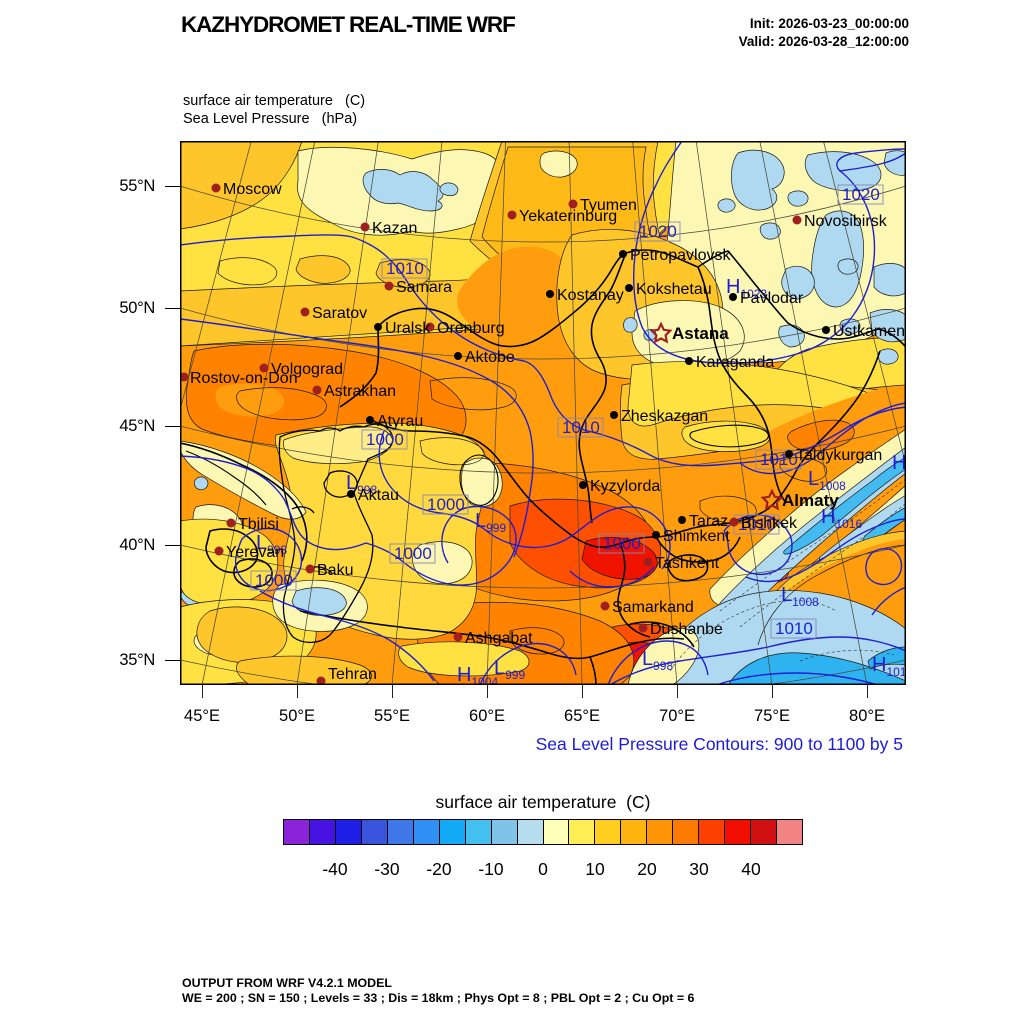  Describe the element at coordinates (252, 189) in the screenshot. I see `svg-text: Moscow` at that location.